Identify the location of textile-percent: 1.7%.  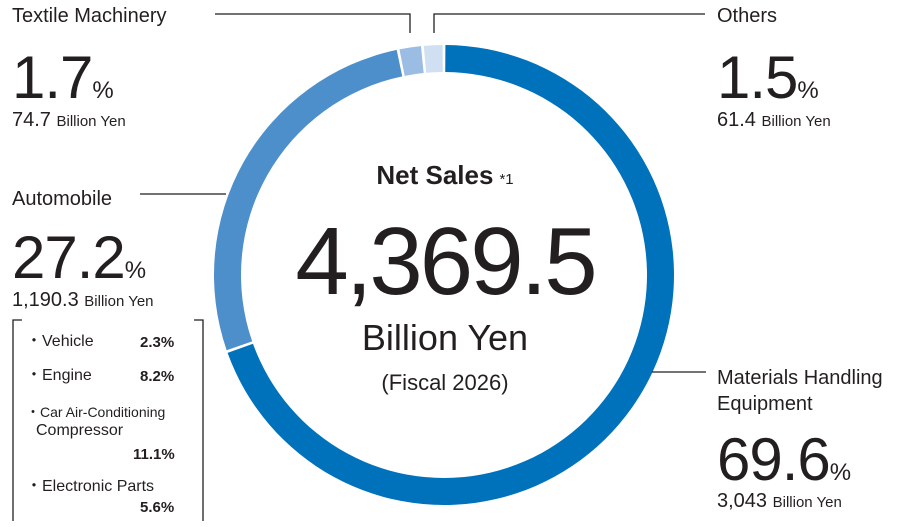
(63, 77).